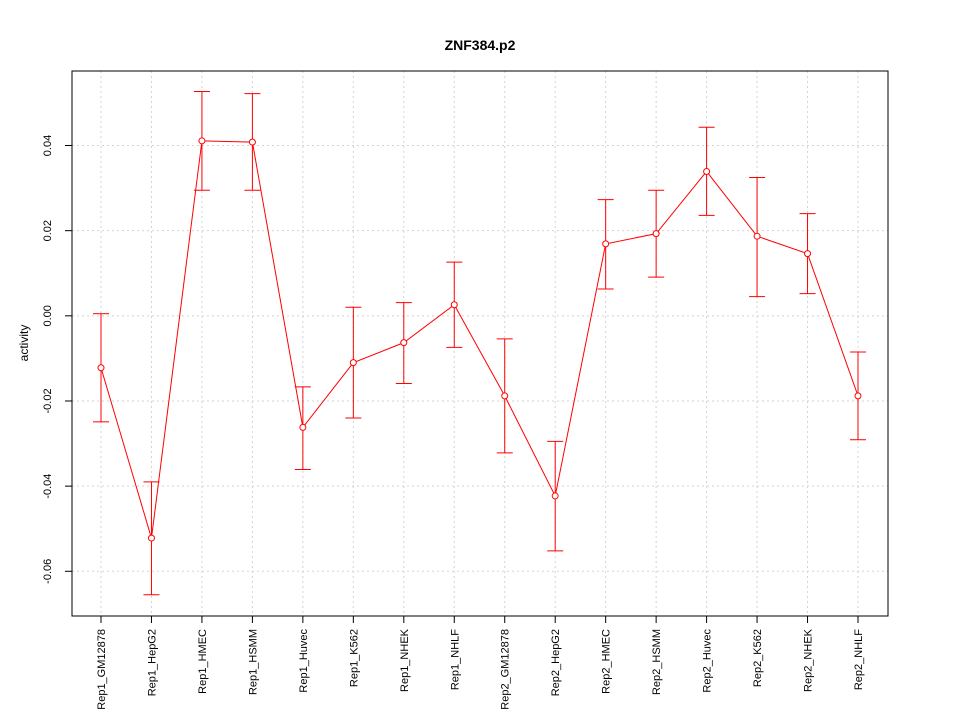 The width and height of the screenshot is (960, 720). What do you see at coordinates (57, 359) in the screenshot?
I see `y-axis: -0.06 -0.04 -0.02 0.00 0.02 0.04` at bounding box center [57, 359].